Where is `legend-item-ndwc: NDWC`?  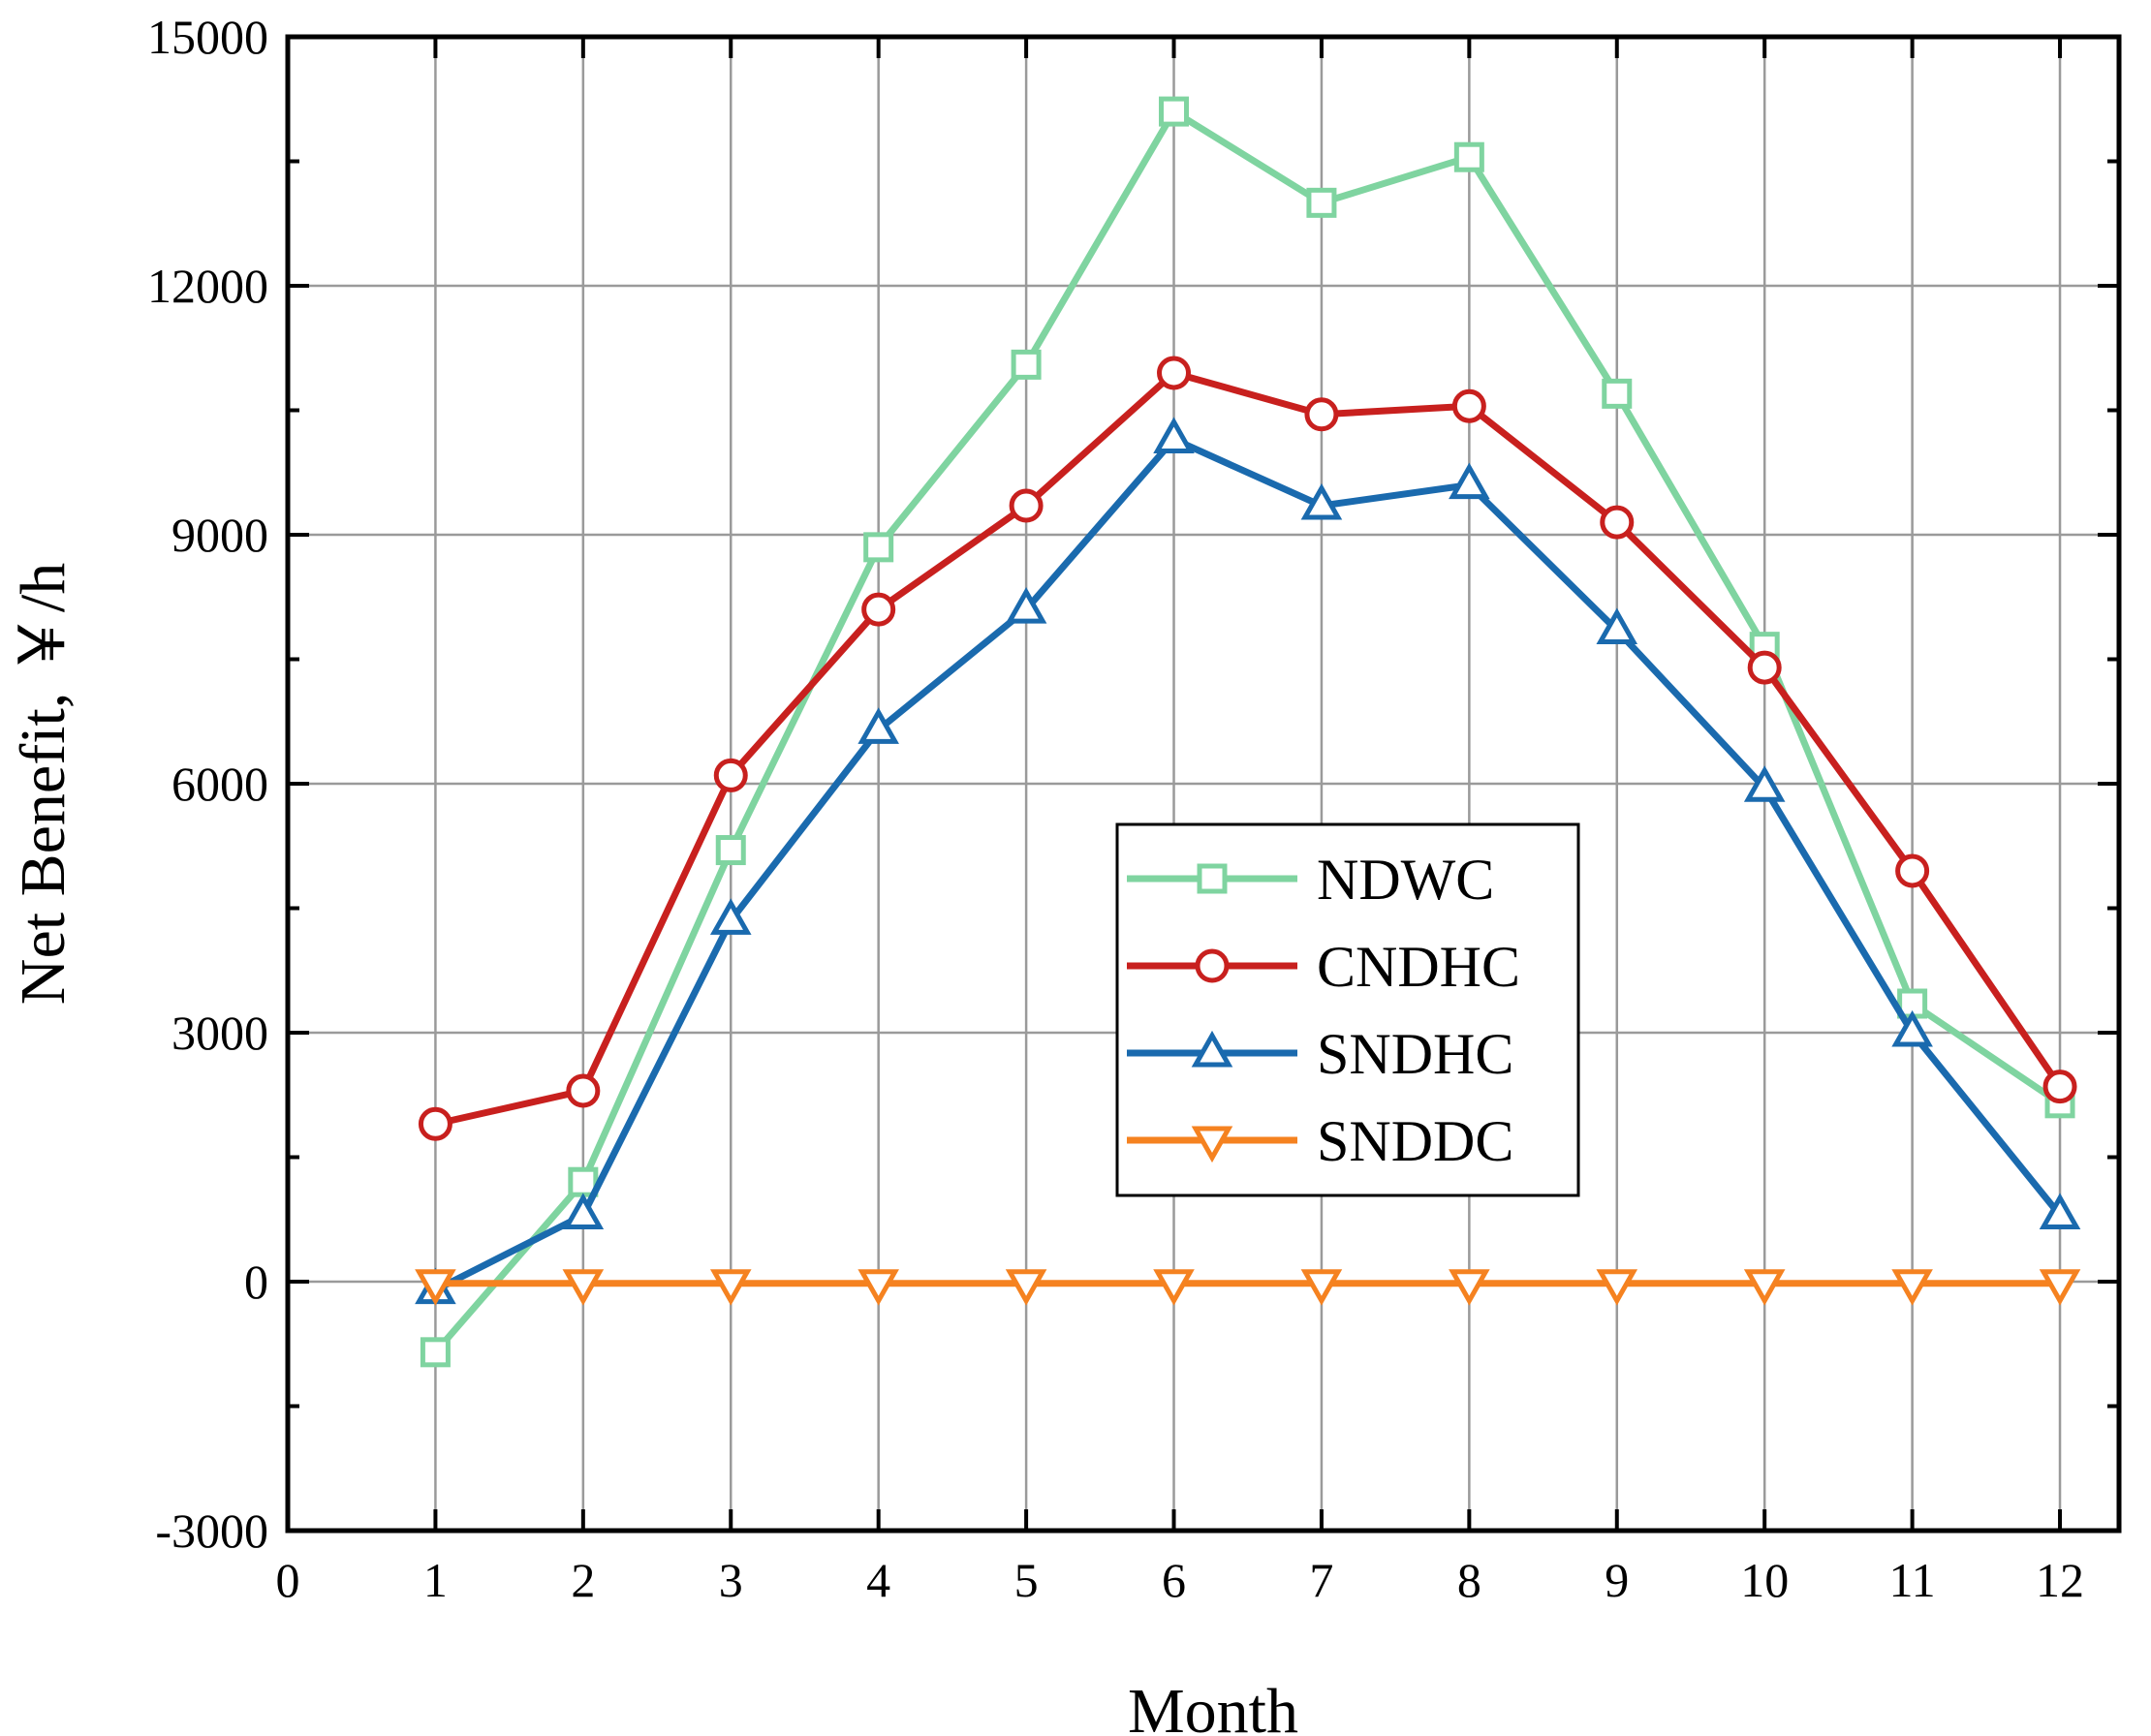
legend-item-ndwc: NDWC is located at coordinates (1310, 880).